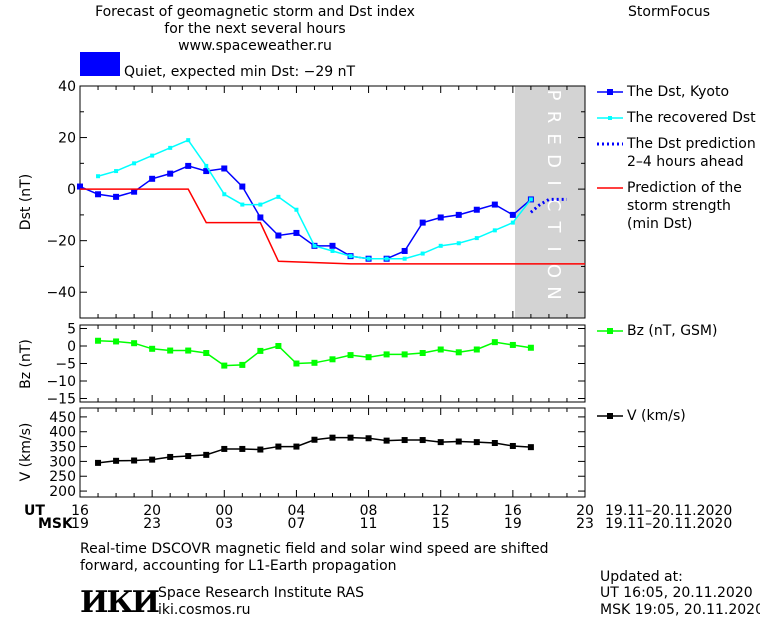 Image resolution: width=760 pixels, height=620 pixels. What do you see at coordinates (34, 511) in the screenshot?
I see `ut-axis-label: UT` at bounding box center [34, 511].